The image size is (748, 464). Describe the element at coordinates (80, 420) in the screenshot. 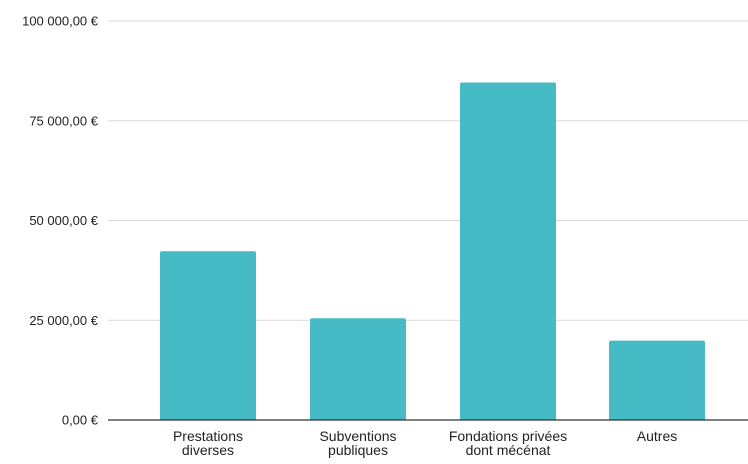

I see `y-tick-label: 0,00 €` at that location.